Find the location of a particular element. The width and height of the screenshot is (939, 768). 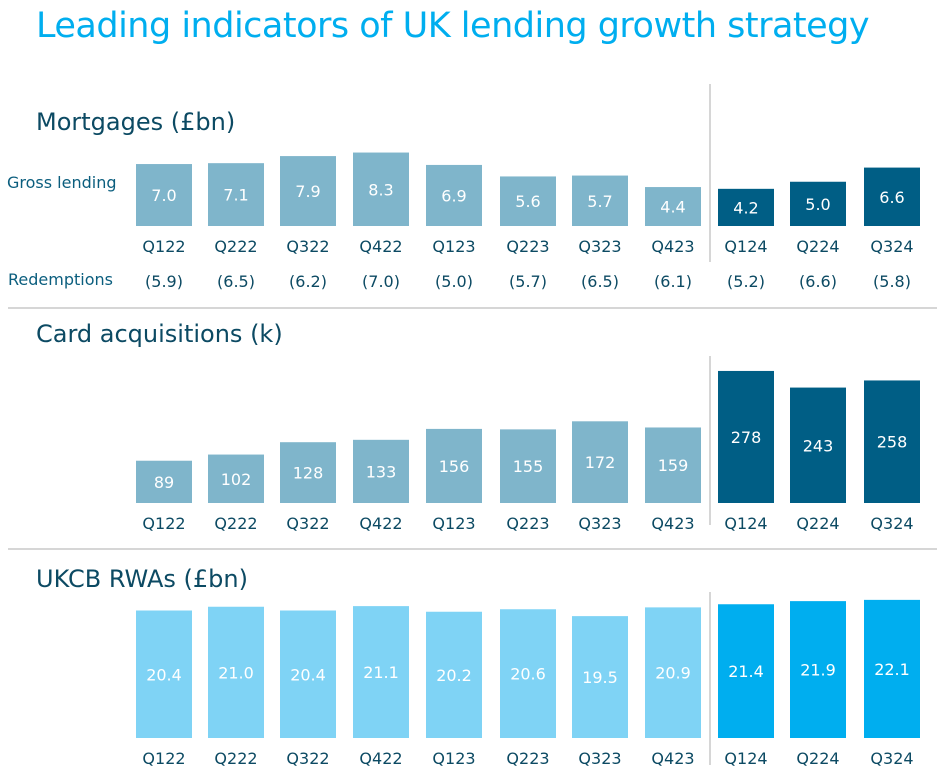

redemptions-value: (6.1) is located at coordinates (673, 281).